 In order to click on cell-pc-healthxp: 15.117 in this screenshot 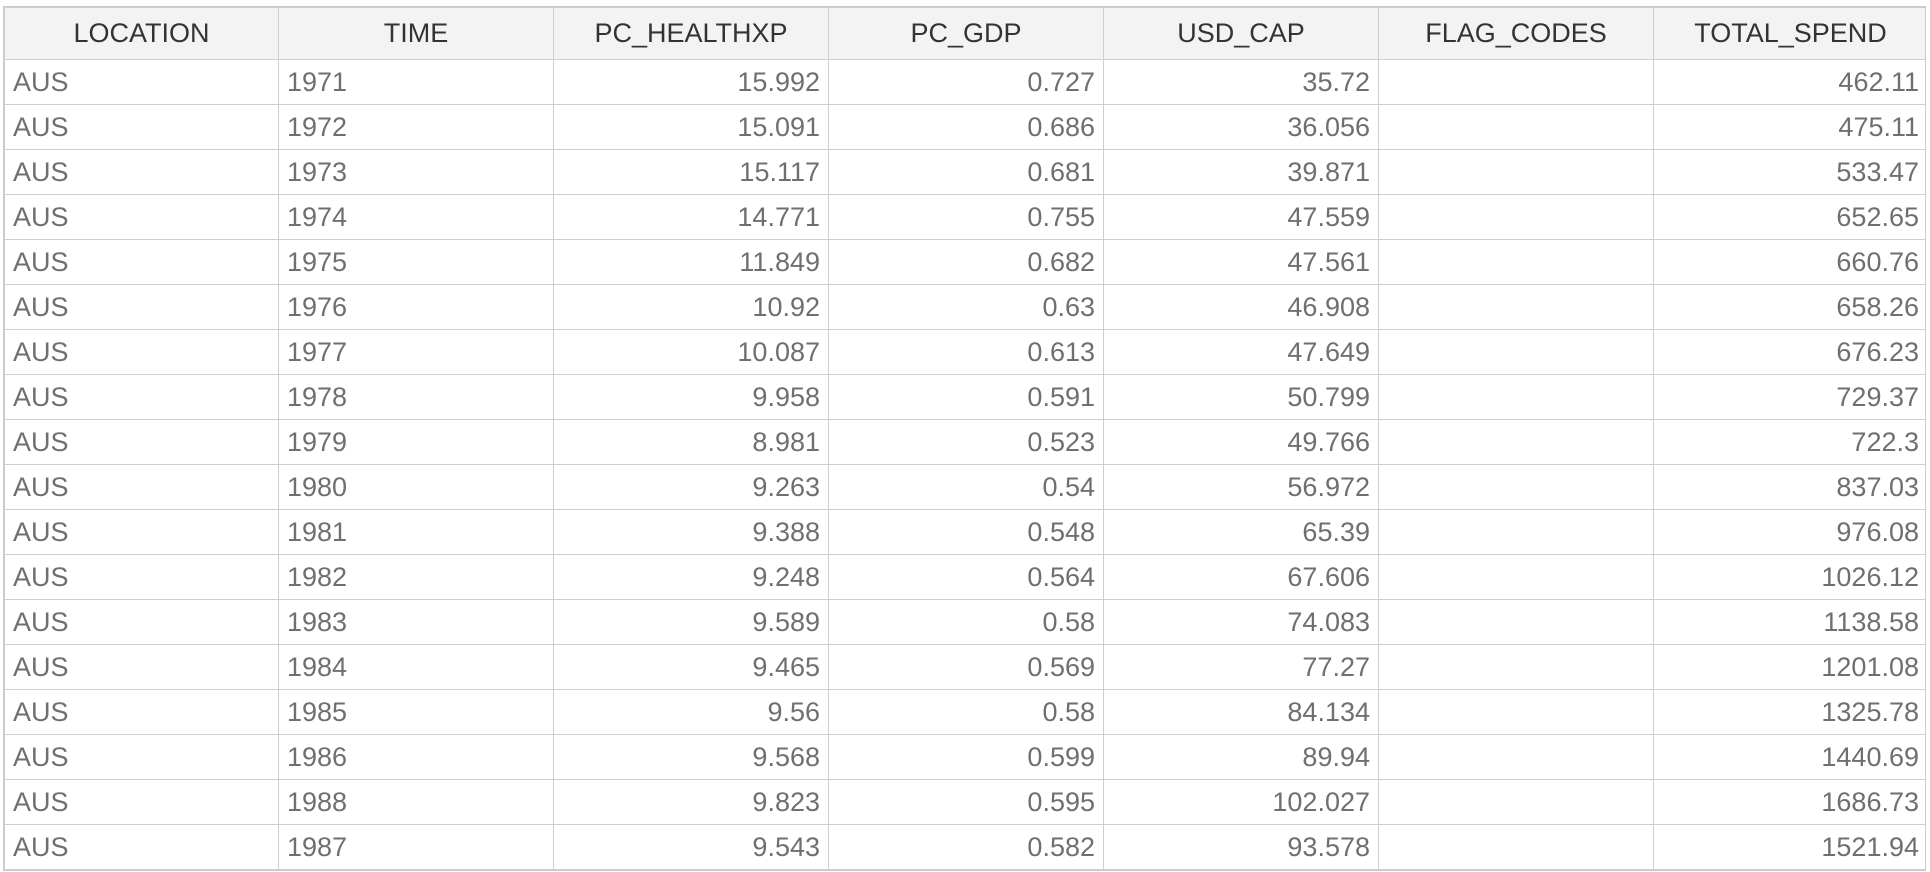, I will do `click(691, 172)`.